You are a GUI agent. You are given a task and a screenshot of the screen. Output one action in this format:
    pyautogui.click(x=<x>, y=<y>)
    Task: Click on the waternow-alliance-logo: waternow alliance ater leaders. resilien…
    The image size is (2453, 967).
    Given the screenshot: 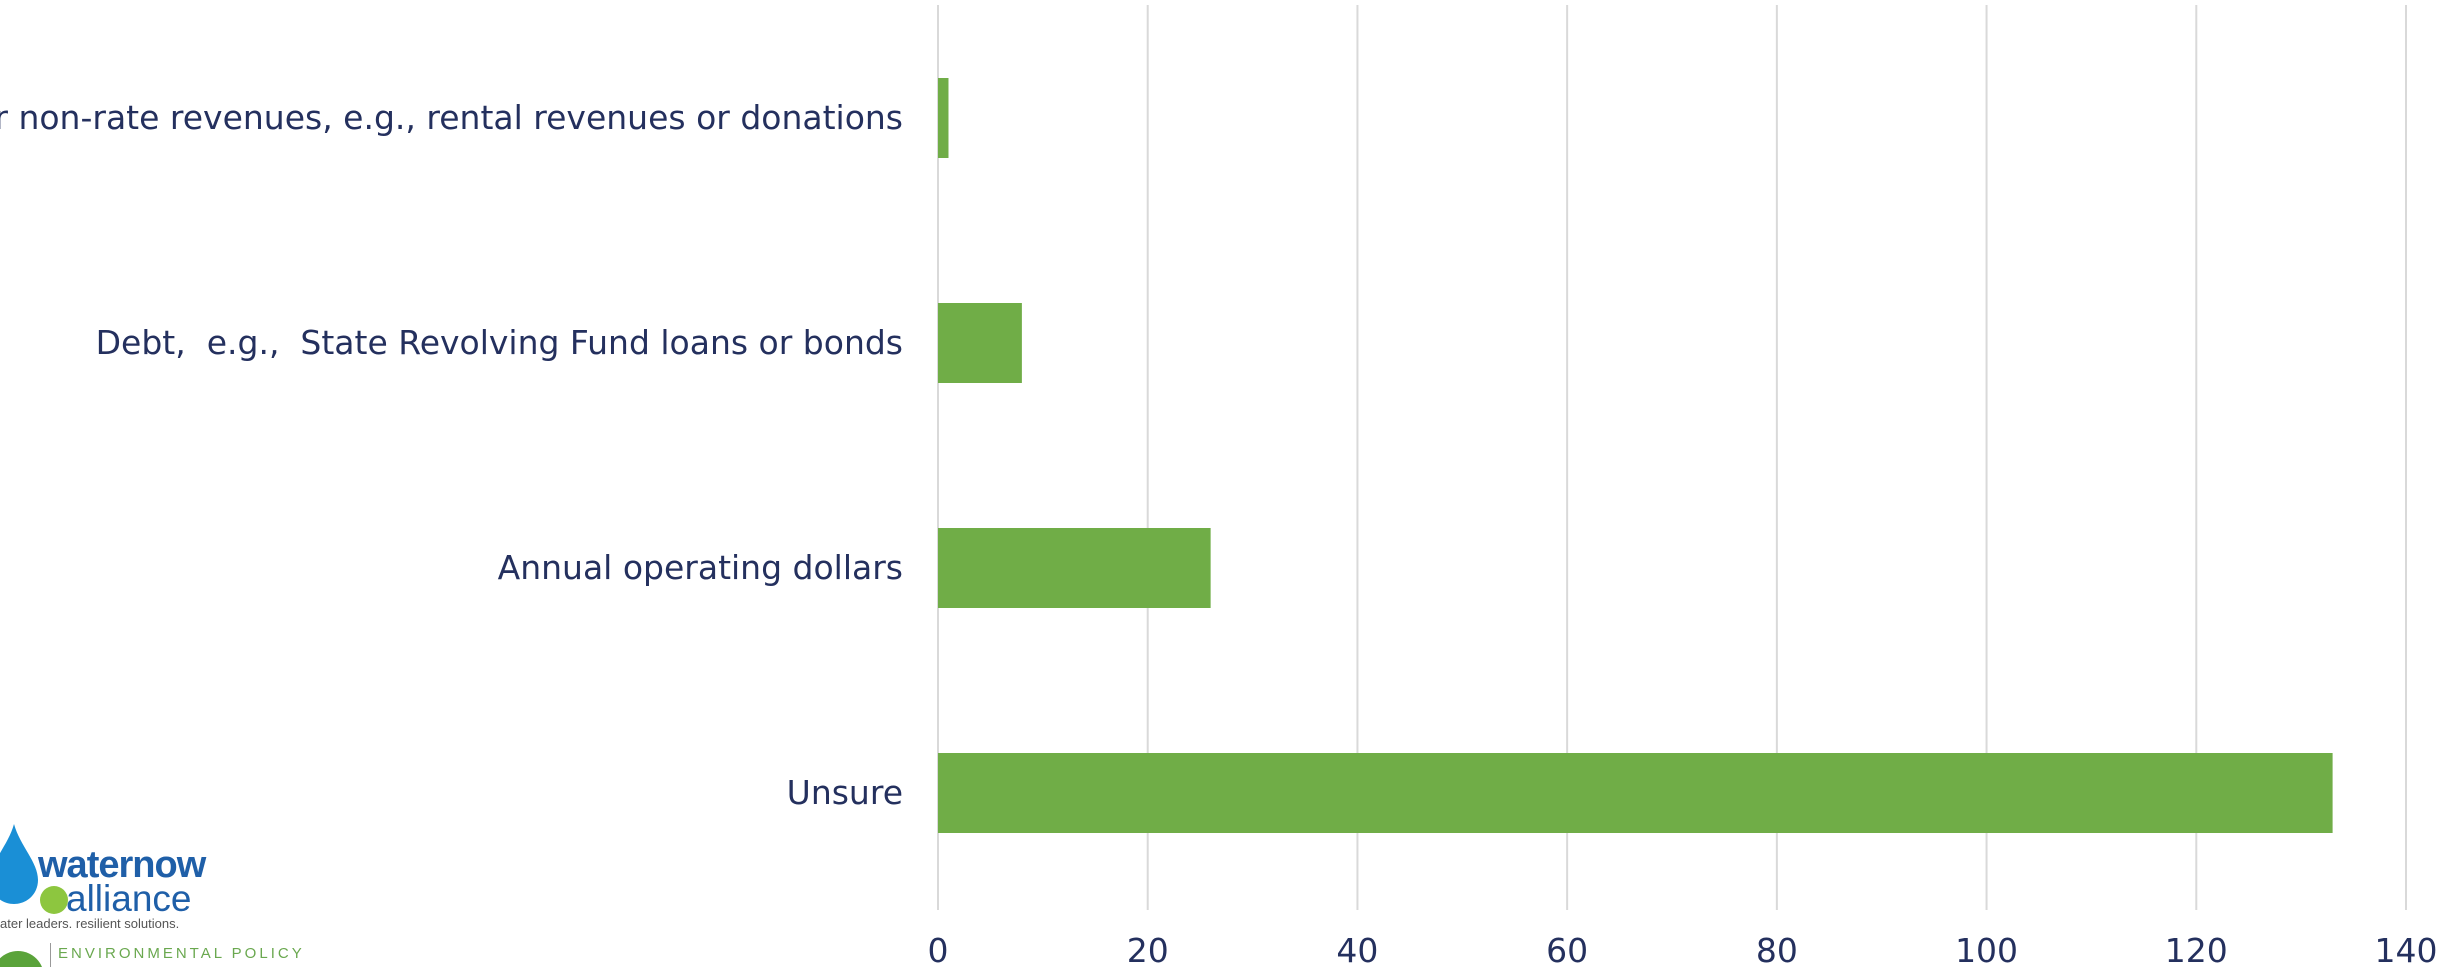 What is the action you would take?
    pyautogui.click(x=120, y=874)
    